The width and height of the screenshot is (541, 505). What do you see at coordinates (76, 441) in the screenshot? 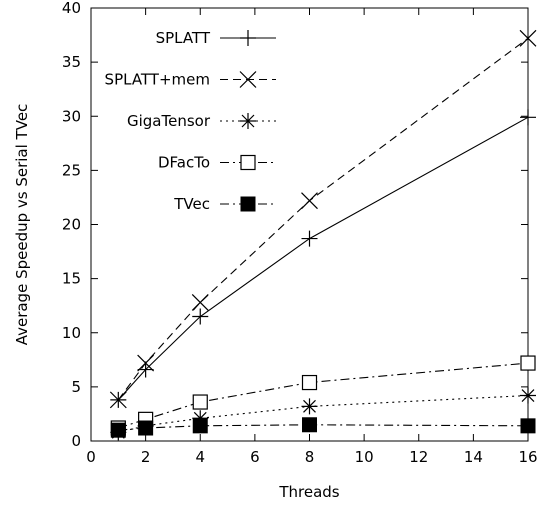
I see `y-tick-label: 0` at bounding box center [76, 441].